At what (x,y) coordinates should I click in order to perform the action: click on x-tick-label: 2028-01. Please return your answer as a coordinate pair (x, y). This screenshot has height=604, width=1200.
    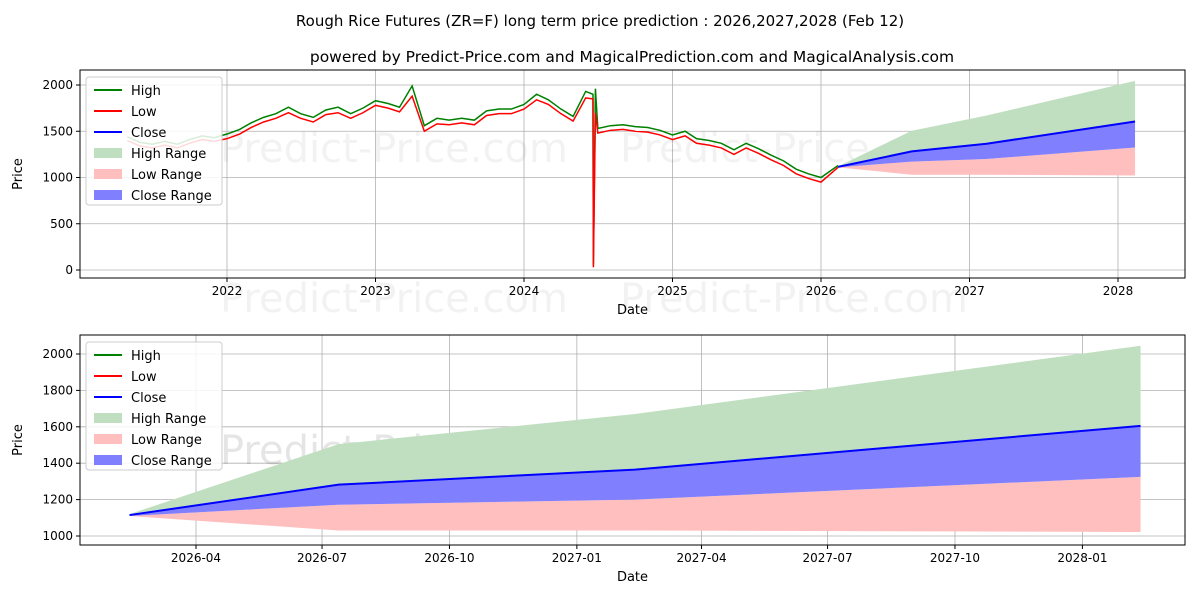
    Looking at the image, I should click on (1082, 558).